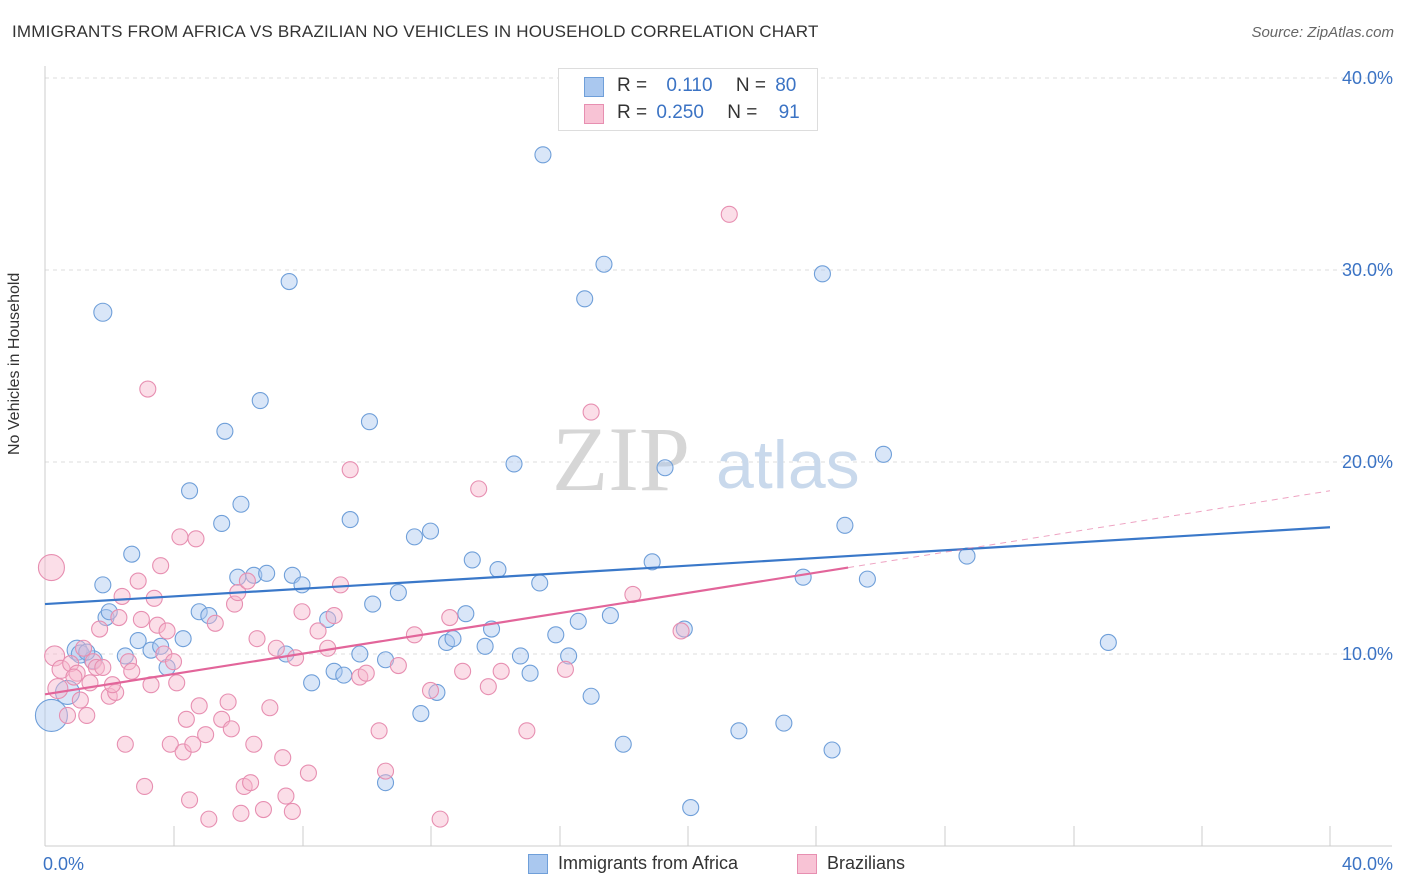 Image resolution: width=1406 pixels, height=892 pixels. Describe the element at coordinates (1367, 78) in the screenshot. I see `y-tick-label: 40.0%` at that location.